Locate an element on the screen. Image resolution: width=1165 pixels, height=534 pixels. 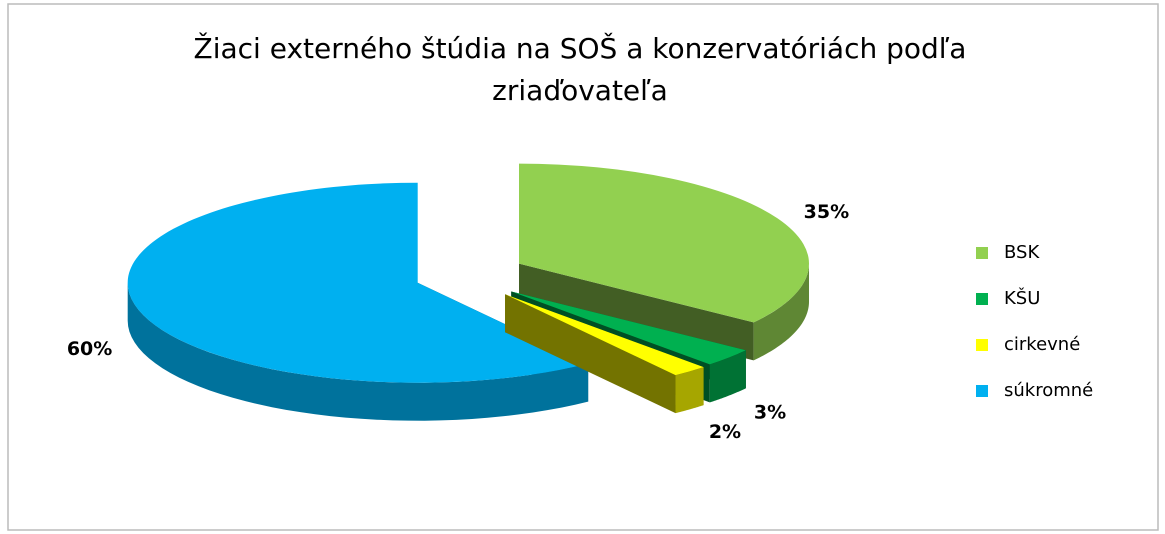
data-label: 3% is located at coordinates (770, 413).